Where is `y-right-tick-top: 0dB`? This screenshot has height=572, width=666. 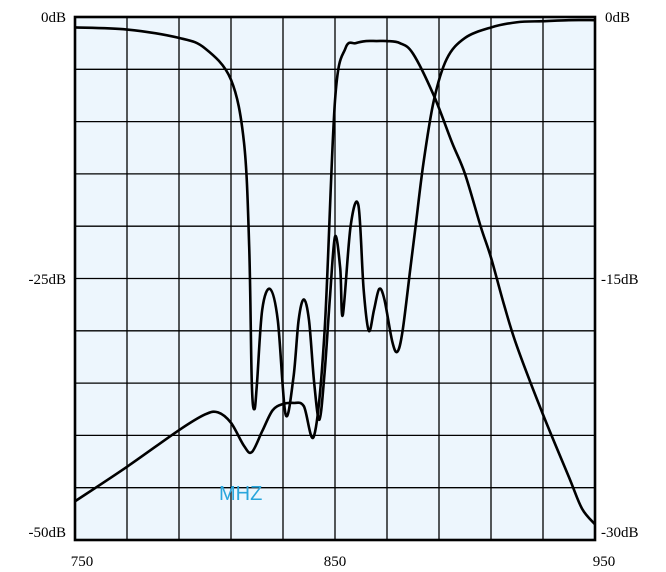
y-right-tick-top: 0dB is located at coordinates (617, 18).